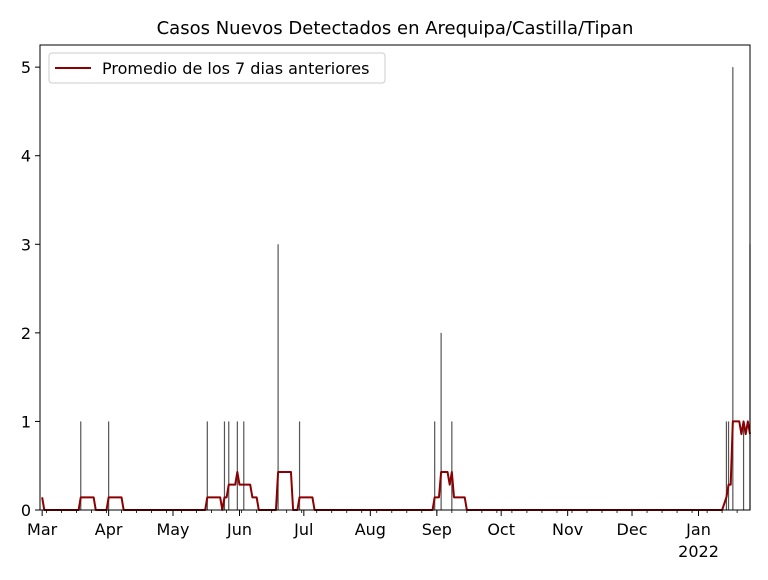 The width and height of the screenshot is (768, 580). I want to click on x-tick-label: Mar, so click(42, 529).